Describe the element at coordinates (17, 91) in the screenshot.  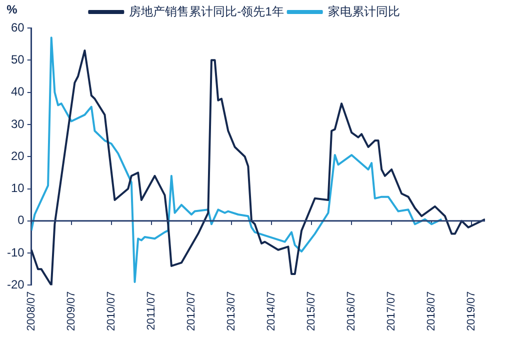
I see `y-tick-label: 40` at that location.